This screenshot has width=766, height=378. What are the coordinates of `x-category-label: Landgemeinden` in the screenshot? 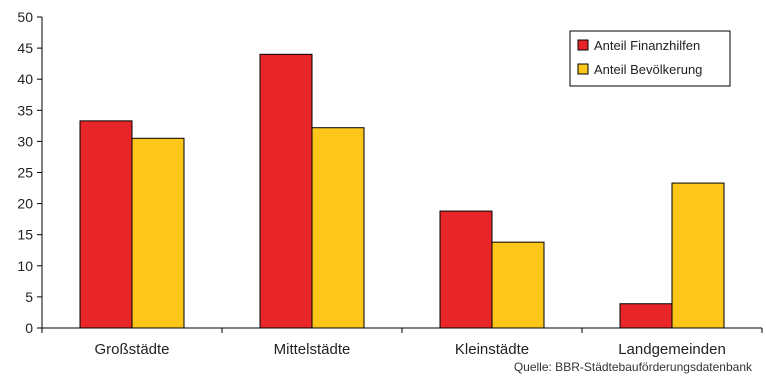 It's located at (672, 349).